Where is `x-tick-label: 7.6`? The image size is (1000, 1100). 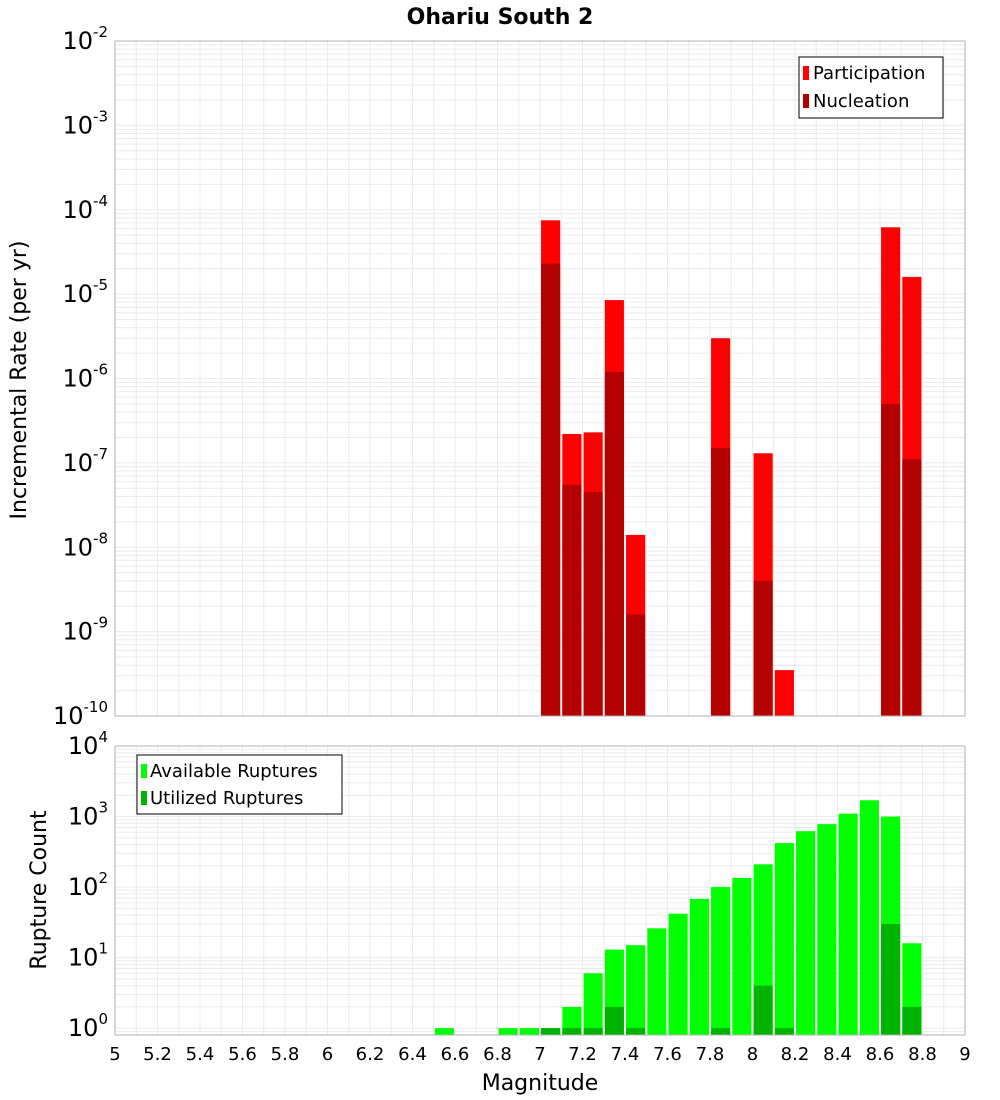
x-tick-label: 7.6 is located at coordinates (667, 1054).